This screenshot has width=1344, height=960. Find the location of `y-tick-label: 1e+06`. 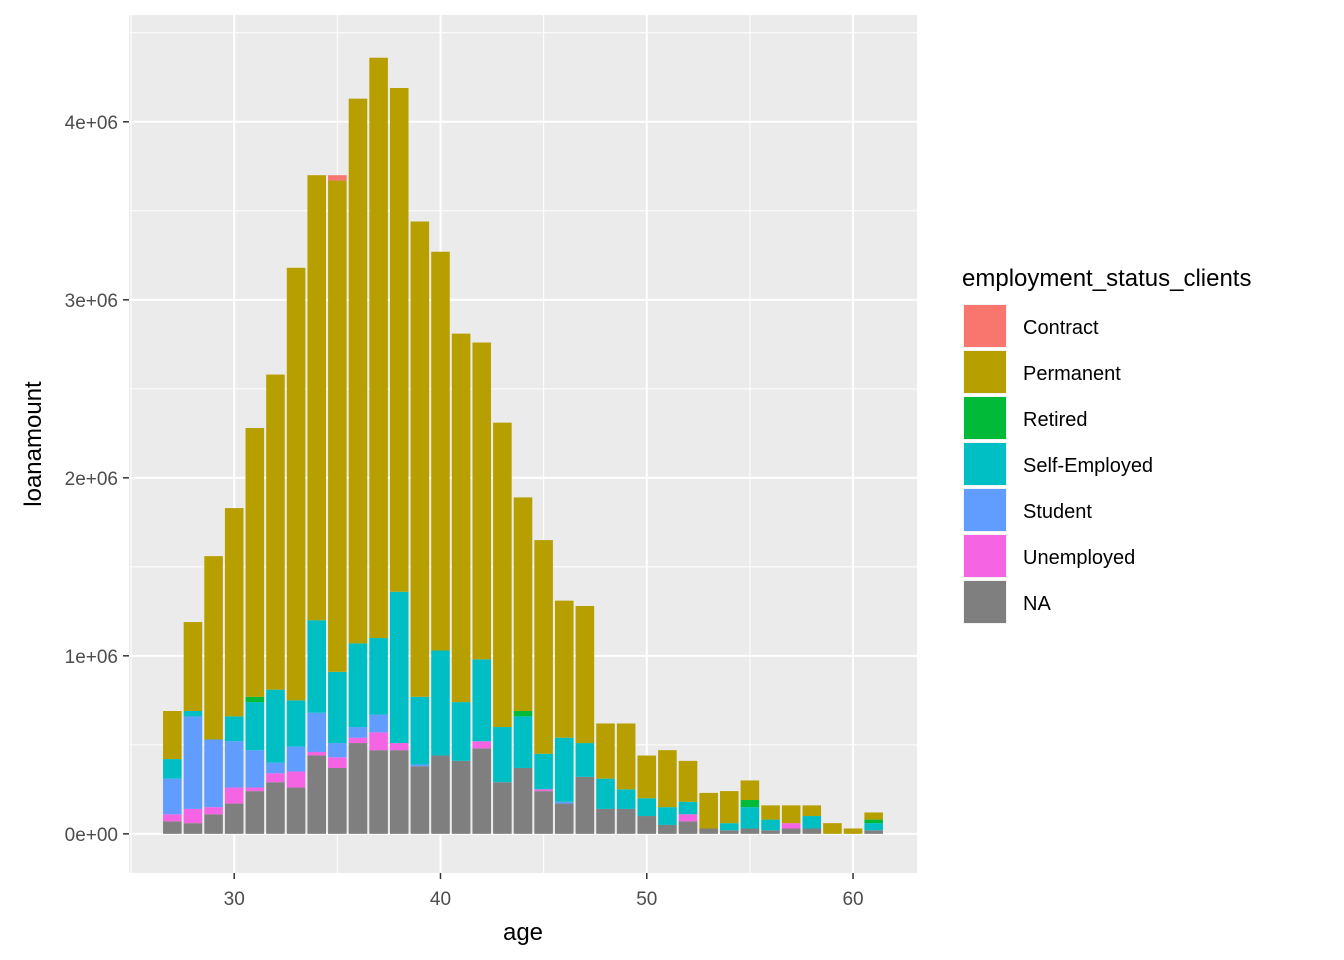

y-tick-label: 1e+06 is located at coordinates (91, 657).